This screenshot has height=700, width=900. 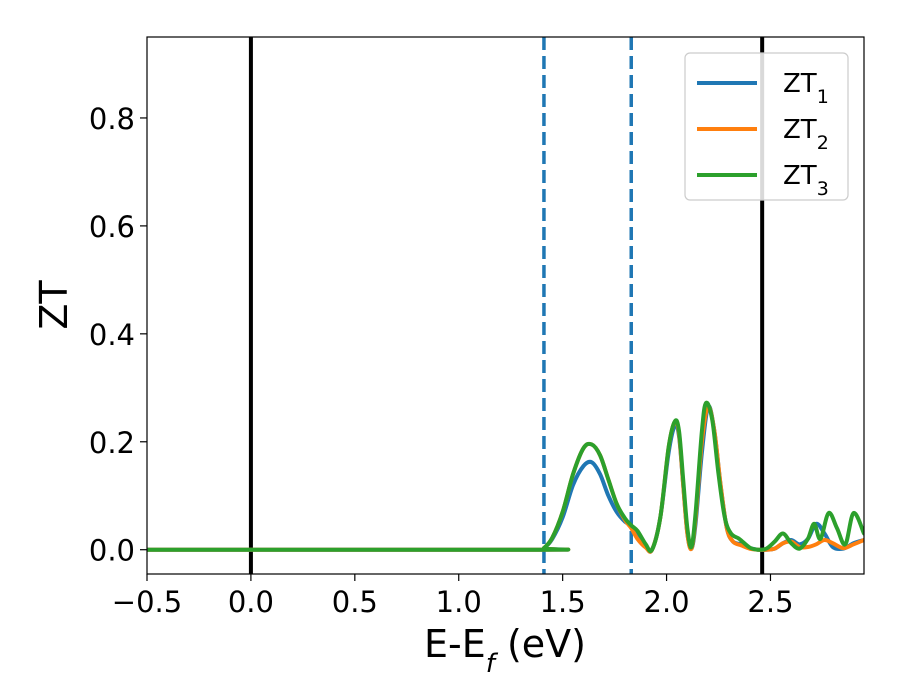 What do you see at coordinates (766, 126) in the screenshot?
I see `legend-box` at bounding box center [766, 126].